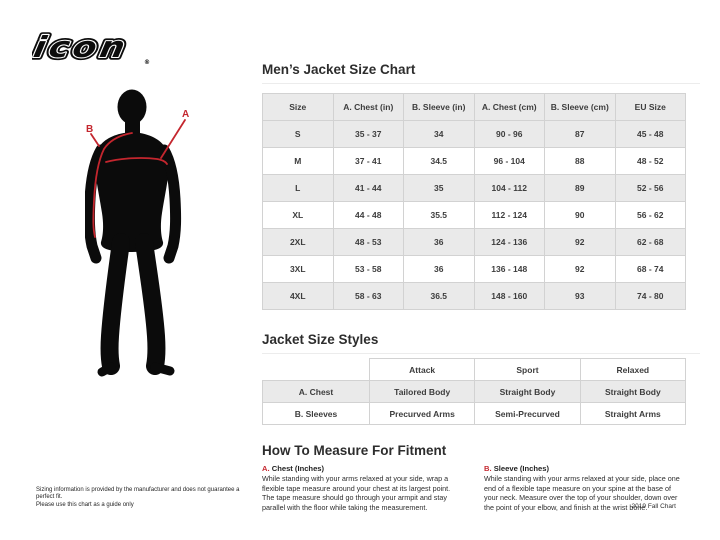 Image resolution: width=720 pixels, height=540 pixels. What do you see at coordinates (368, 107) in the screenshot?
I see `column-header-chest-in: A. Chest (in)` at bounding box center [368, 107].